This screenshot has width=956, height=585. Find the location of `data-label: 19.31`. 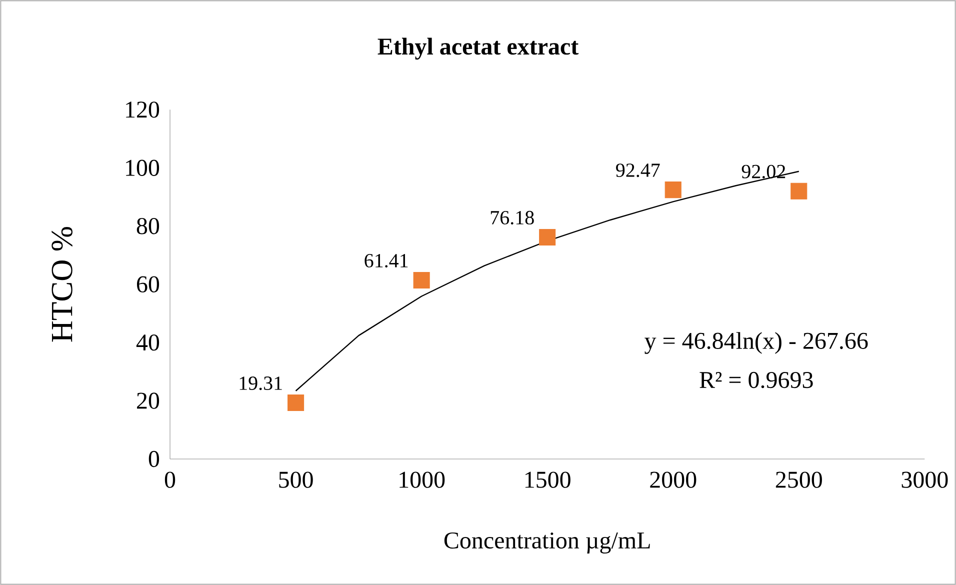

data-label: 19.31 is located at coordinates (261, 383).